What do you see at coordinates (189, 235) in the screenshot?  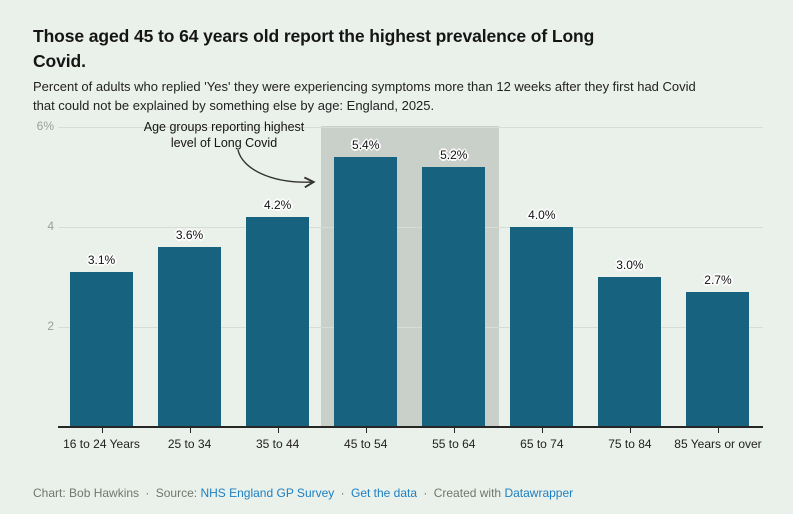 I see `bar-value-label: 3.6%` at bounding box center [189, 235].